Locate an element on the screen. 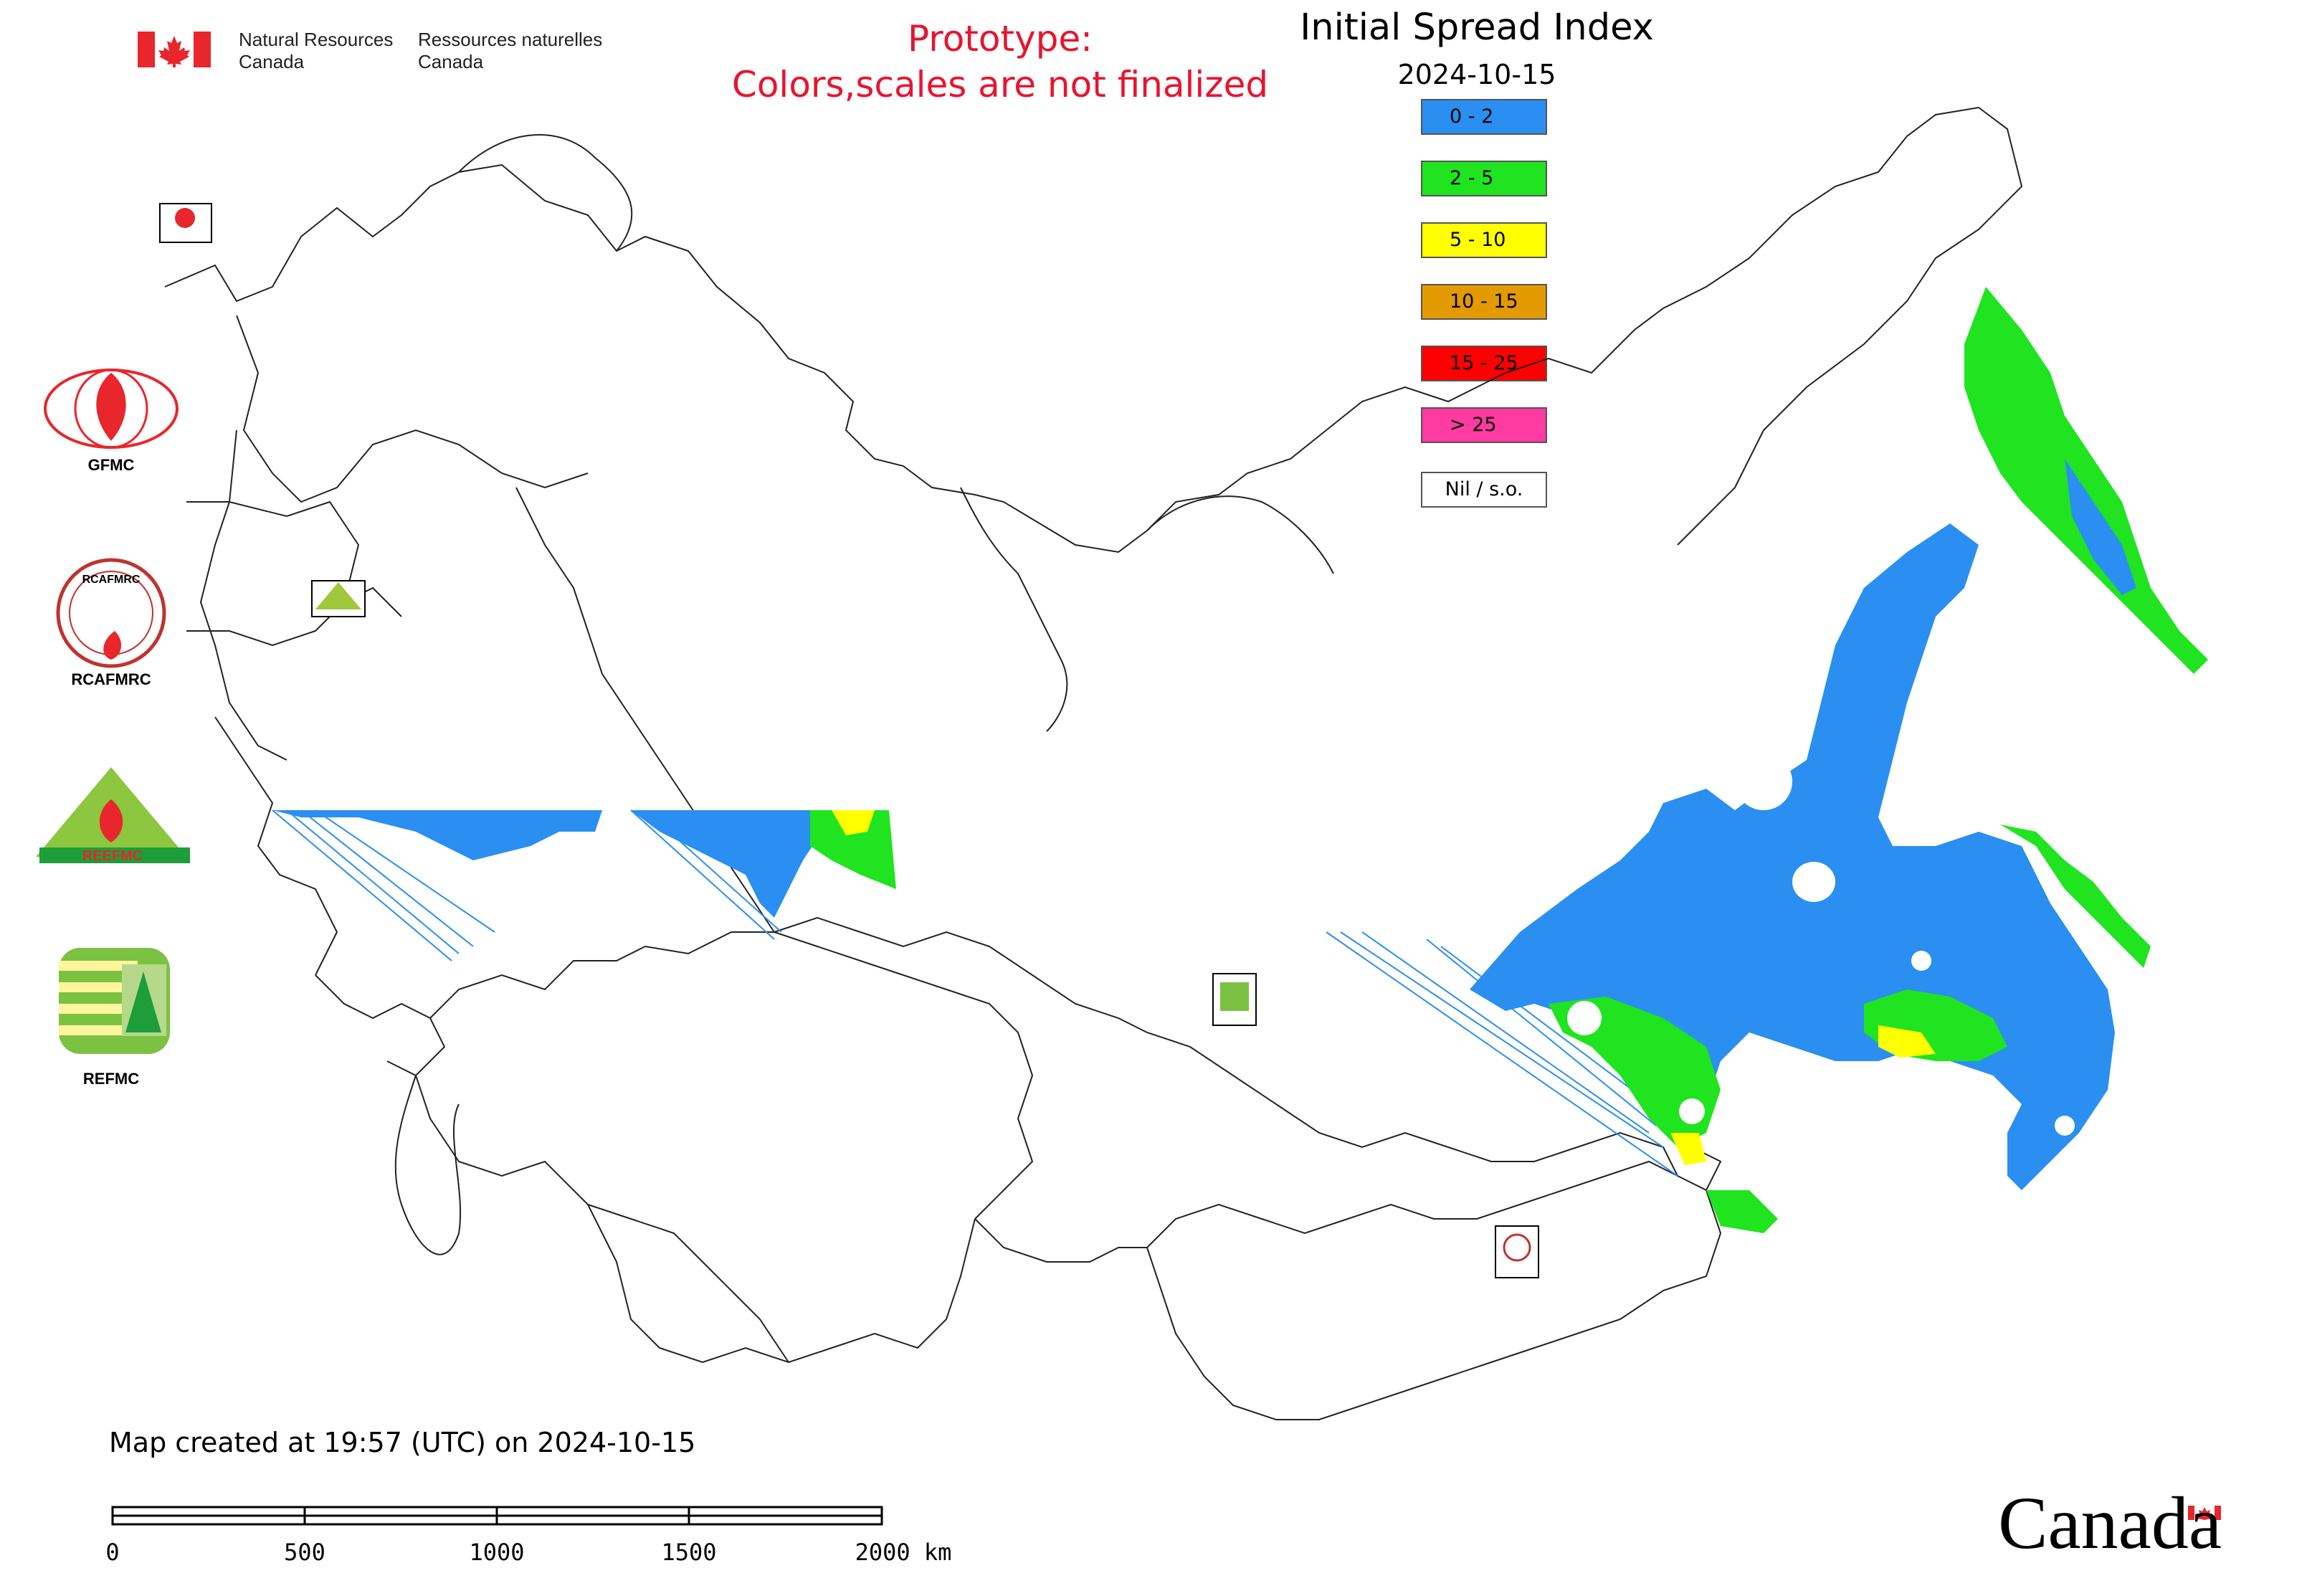 This screenshot has height=1596, width=2302. legend-item-2-5: 2 - 5 is located at coordinates (1484, 178).